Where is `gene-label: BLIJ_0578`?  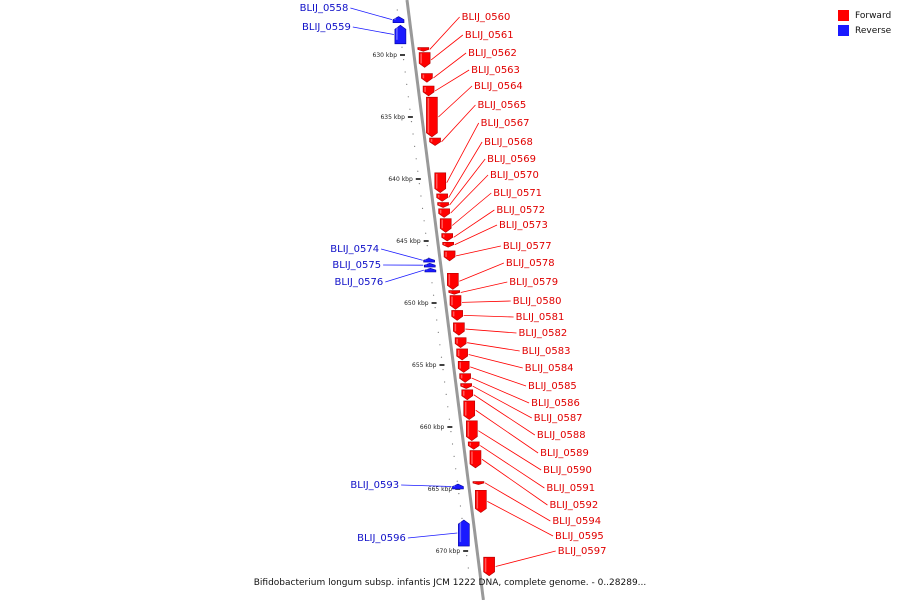 gene-label: BLIJ_0578 is located at coordinates (530, 263).